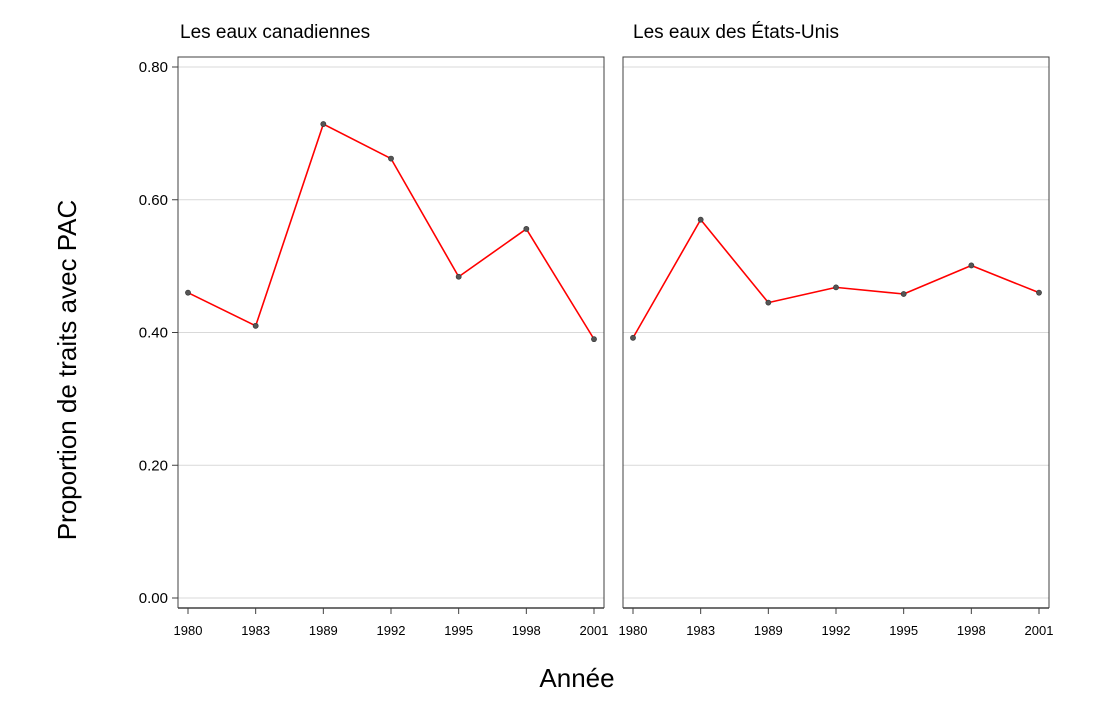 This screenshot has width=1107, height=725. What do you see at coordinates (153, 333) in the screenshot?
I see `y-tick-label: 0.40` at bounding box center [153, 333].